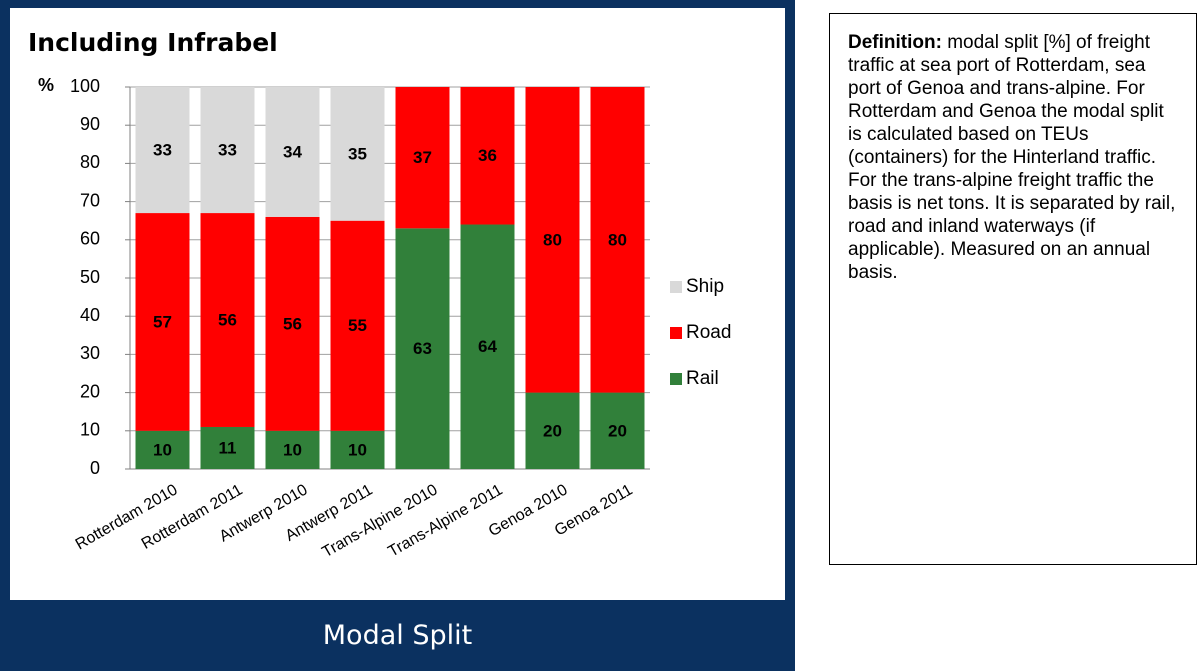  What do you see at coordinates (90, 277) in the screenshot?
I see `y-tick-label: 50` at bounding box center [90, 277].